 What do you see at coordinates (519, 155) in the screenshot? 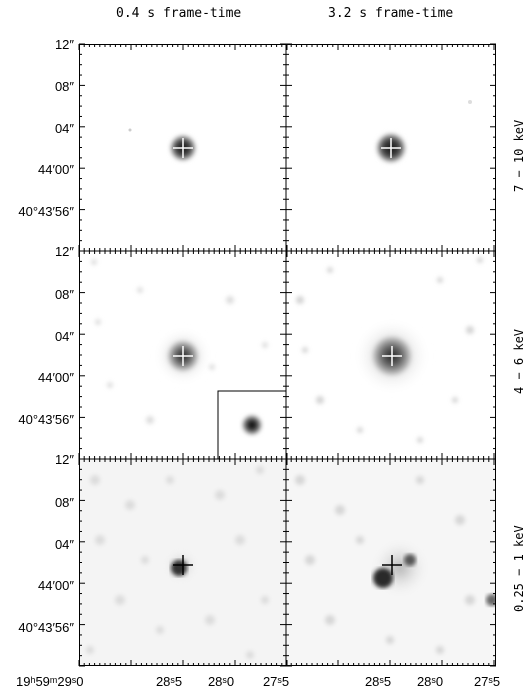
I see `row-label-7-10kev: 7 − 10 keV` at bounding box center [519, 155].